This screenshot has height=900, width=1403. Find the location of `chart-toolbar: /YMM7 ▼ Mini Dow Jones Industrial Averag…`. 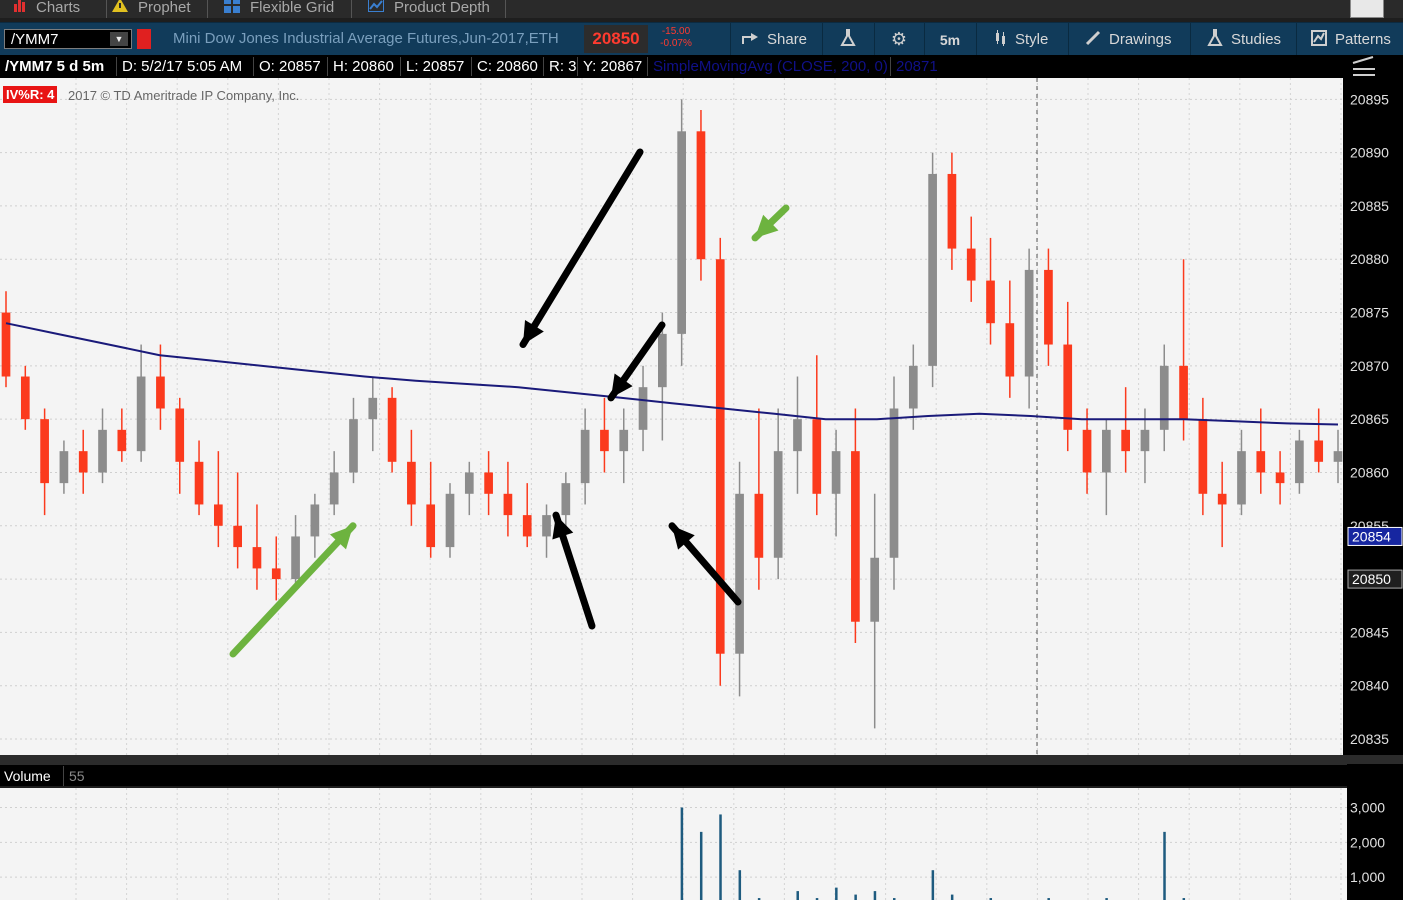

chart-toolbar: /YMM7 ▼ Mini Dow Jones Industrial Averag… is located at coordinates (701, 39).